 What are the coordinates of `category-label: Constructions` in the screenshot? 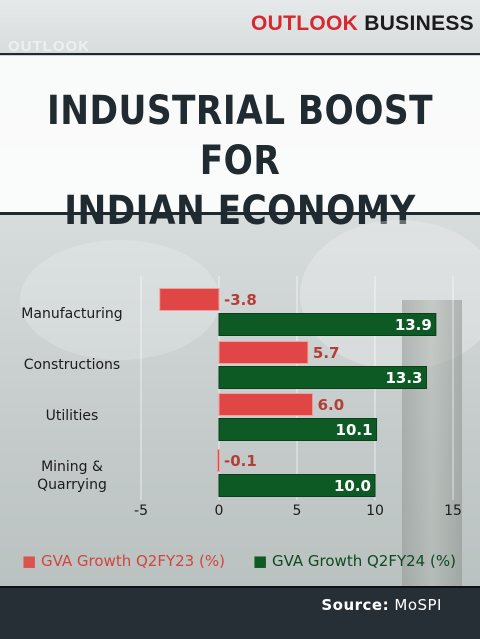 It's located at (72, 365).